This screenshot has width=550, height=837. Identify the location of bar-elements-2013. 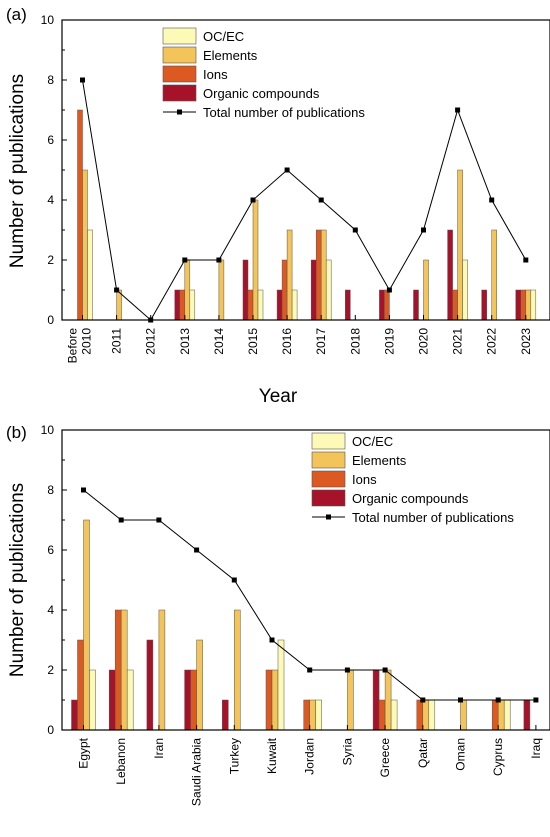
(187, 290).